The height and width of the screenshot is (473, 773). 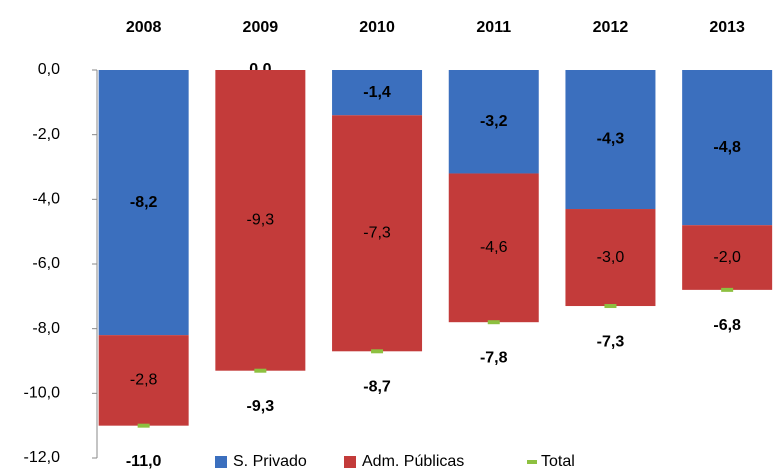 I want to click on value-label: -3,0, so click(x=611, y=257).